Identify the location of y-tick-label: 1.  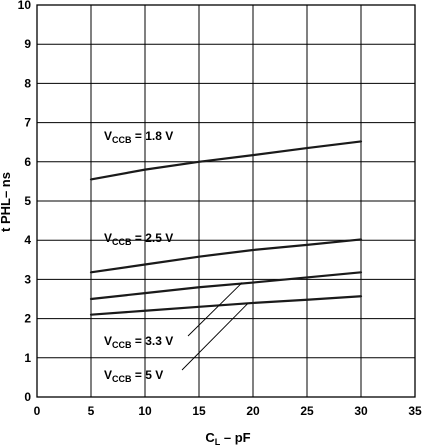
(27, 358).